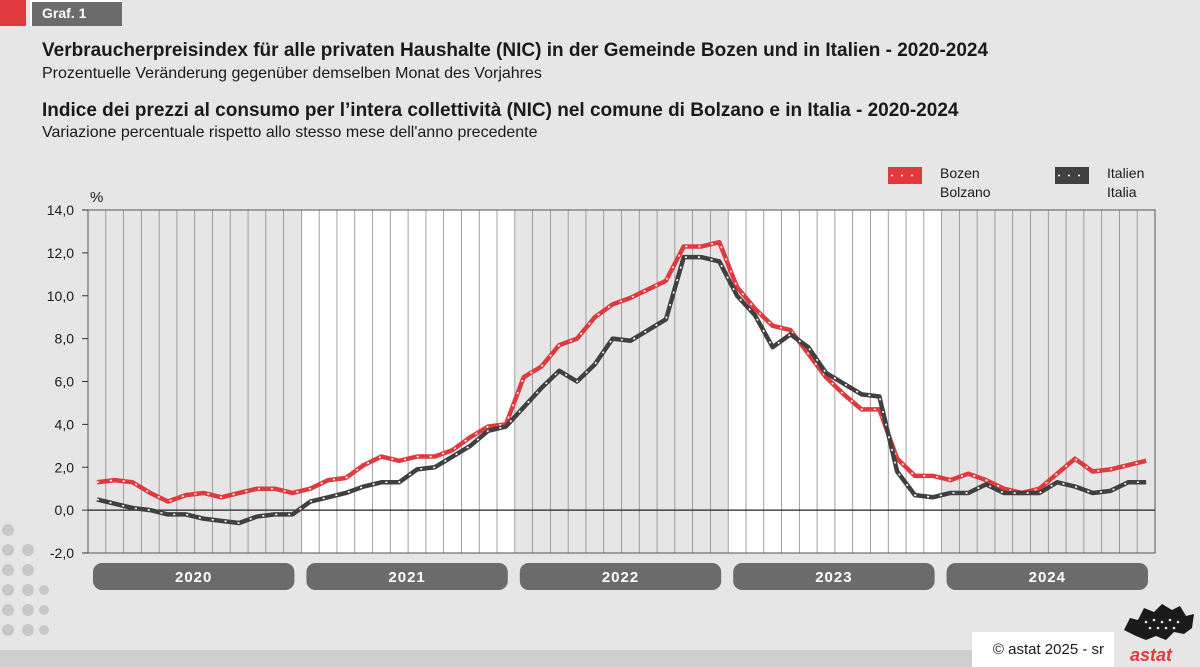 The width and height of the screenshot is (1200, 667). I want to click on astat-logo-text: astat, so click(1151, 655).